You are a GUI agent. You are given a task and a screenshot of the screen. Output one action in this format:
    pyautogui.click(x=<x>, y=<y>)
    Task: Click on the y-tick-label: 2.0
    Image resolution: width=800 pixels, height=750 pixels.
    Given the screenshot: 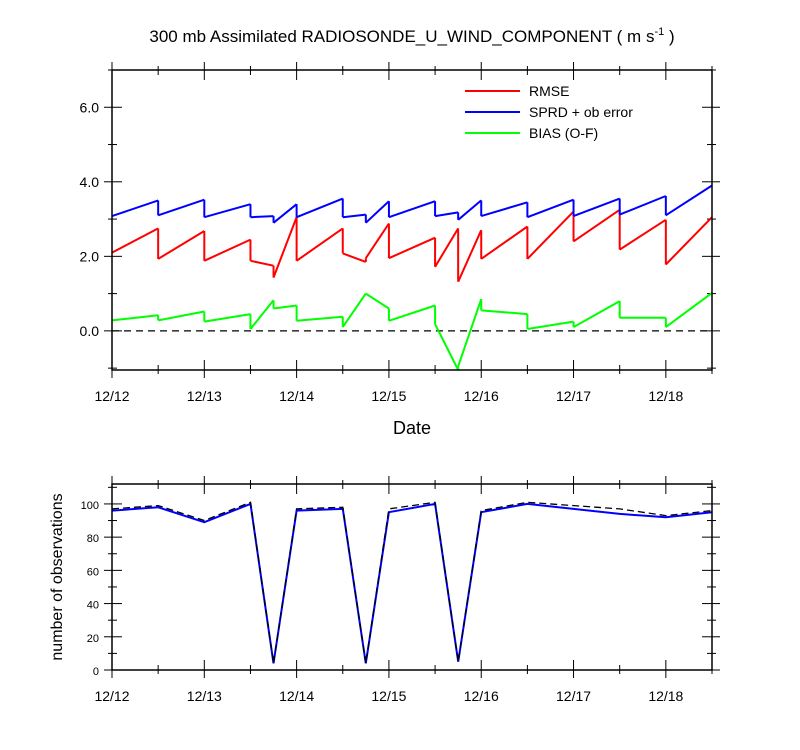 What is the action you would take?
    pyautogui.click(x=90, y=256)
    